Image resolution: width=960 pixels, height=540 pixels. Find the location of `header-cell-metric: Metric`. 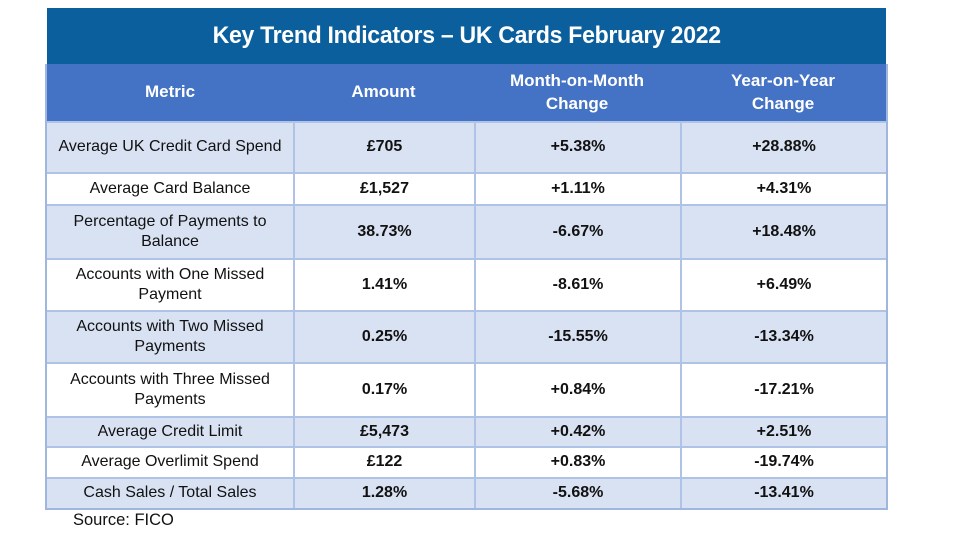

header-cell-metric: Metric is located at coordinates (170, 92).